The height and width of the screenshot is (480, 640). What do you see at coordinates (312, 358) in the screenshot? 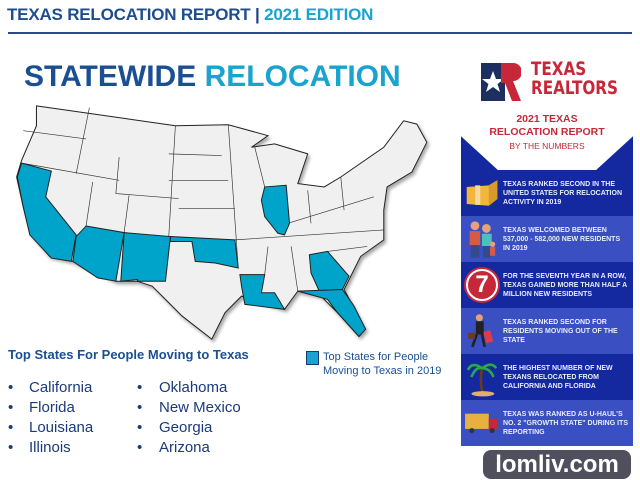
I see `legend-swatch` at bounding box center [312, 358].